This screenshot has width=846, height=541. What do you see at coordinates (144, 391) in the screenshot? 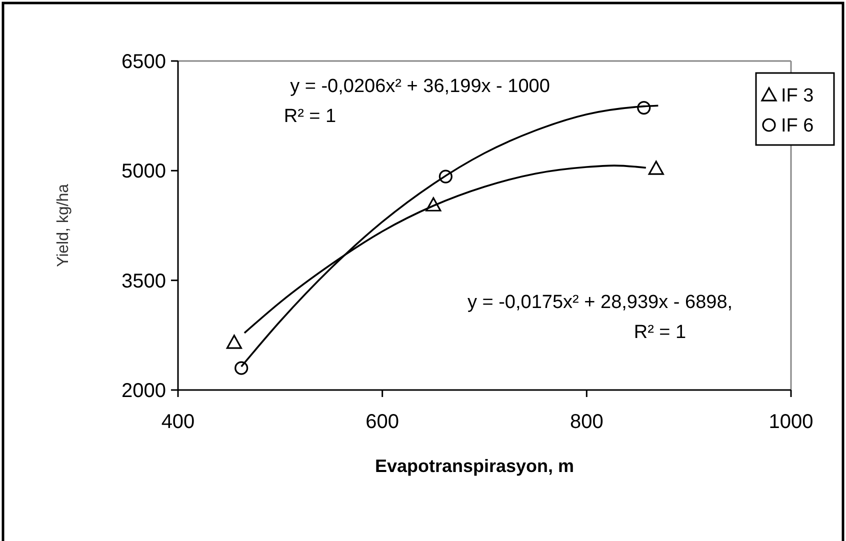
I see `y-tick-label: 2000` at bounding box center [144, 391].